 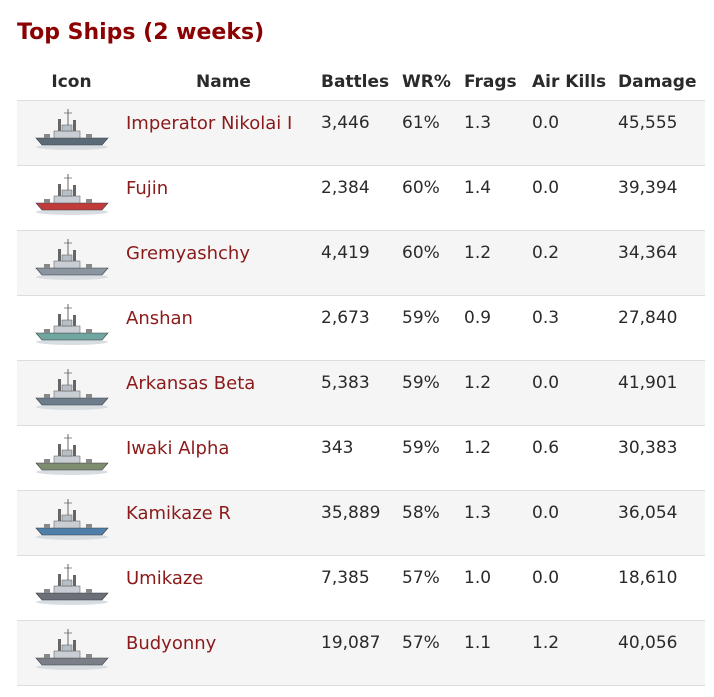 What do you see at coordinates (433, 523) in the screenshot?
I see `wr-cell: 58%` at bounding box center [433, 523].